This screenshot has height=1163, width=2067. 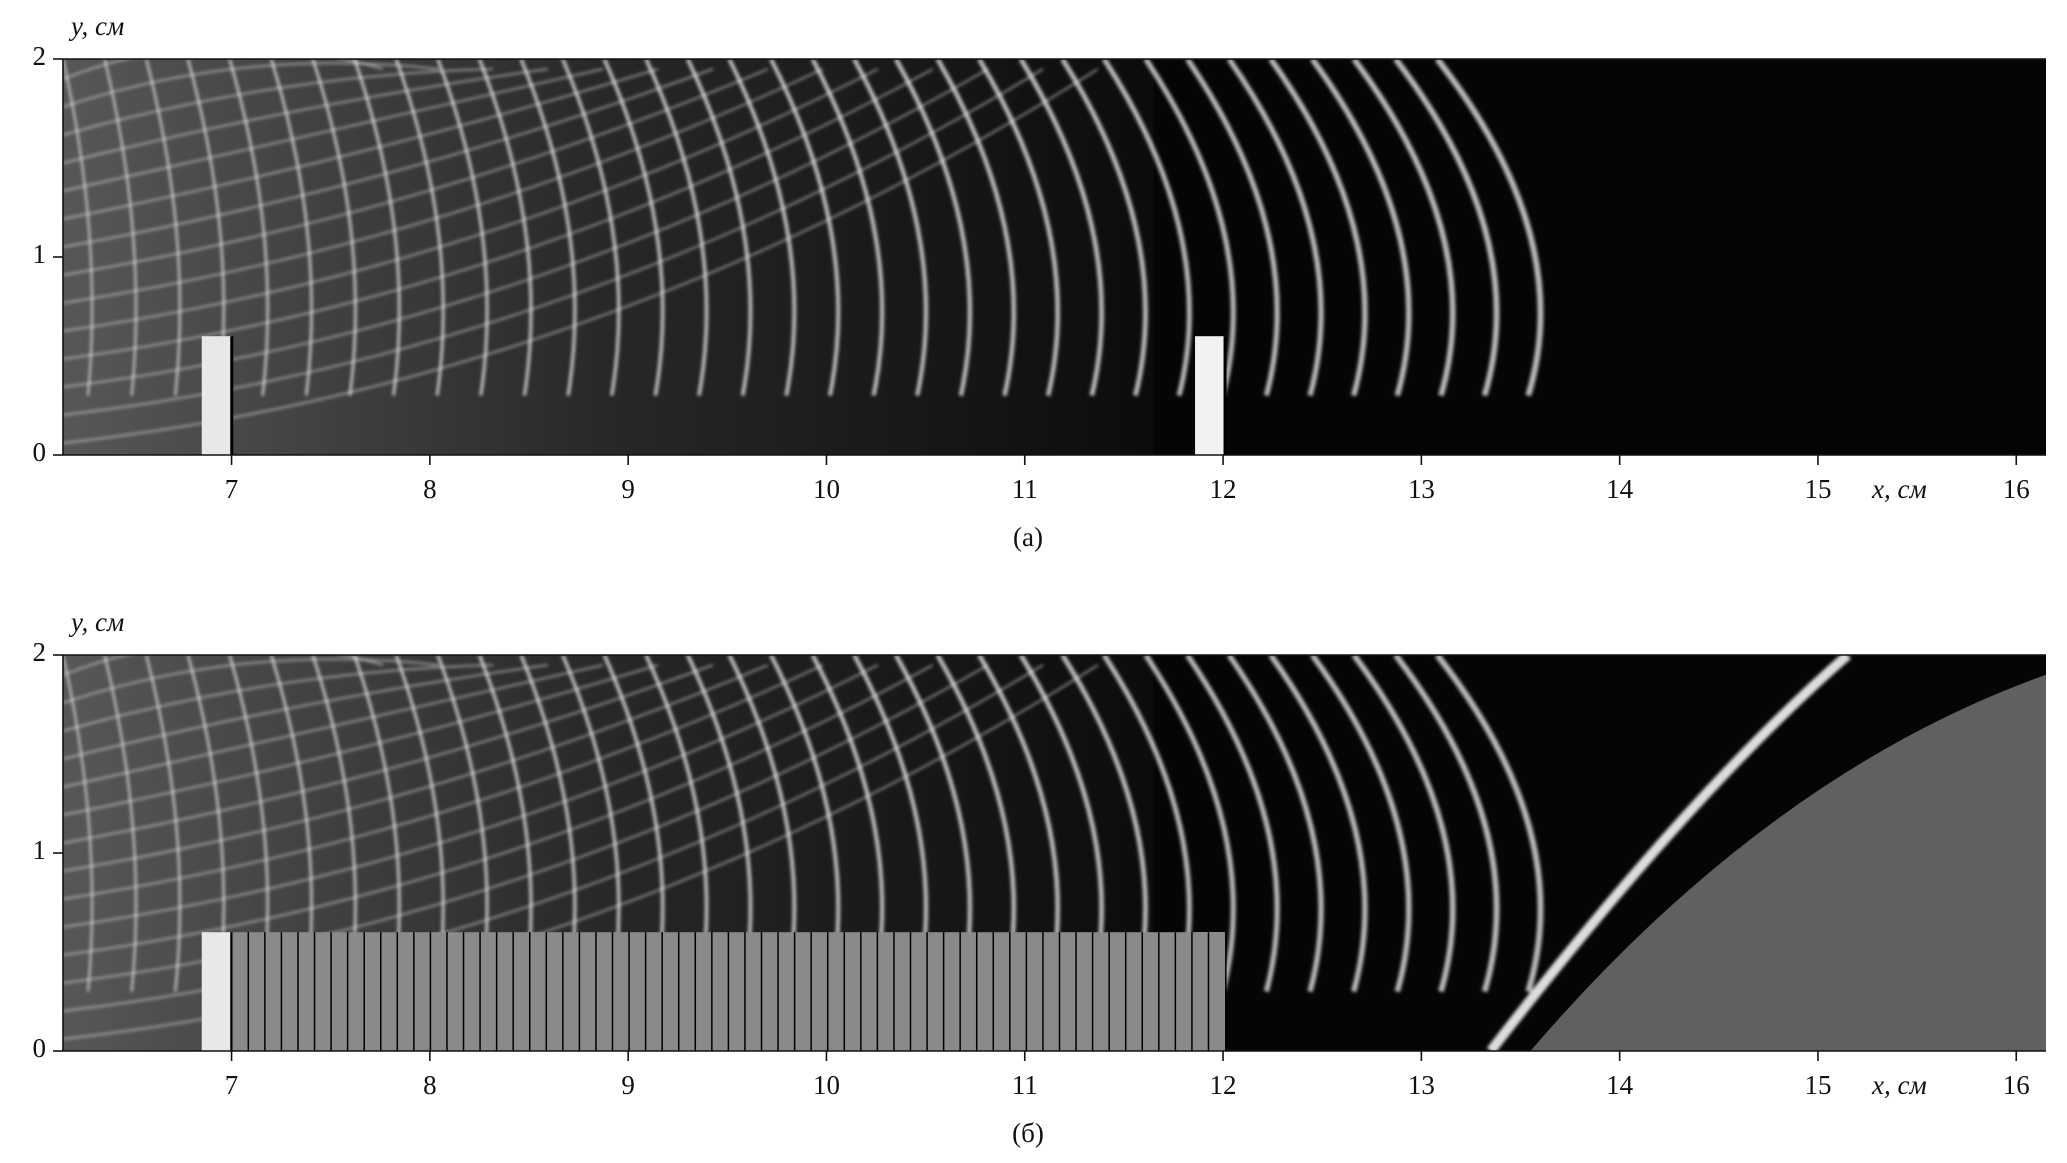 I want to click on y-tick-label: 2, so click(x=40, y=652).